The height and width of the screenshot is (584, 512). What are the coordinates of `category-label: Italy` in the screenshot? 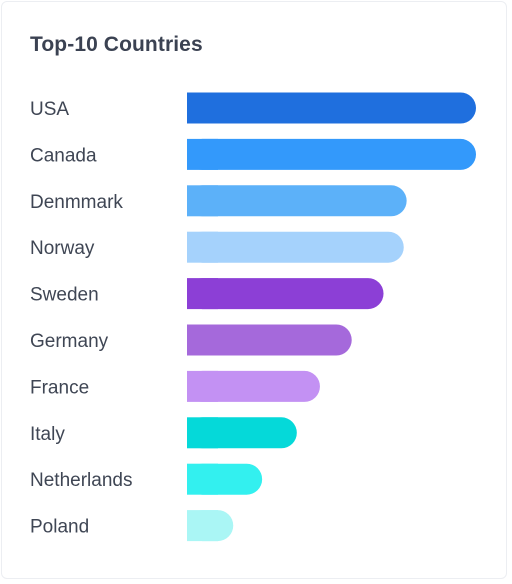 It's located at (47, 434).